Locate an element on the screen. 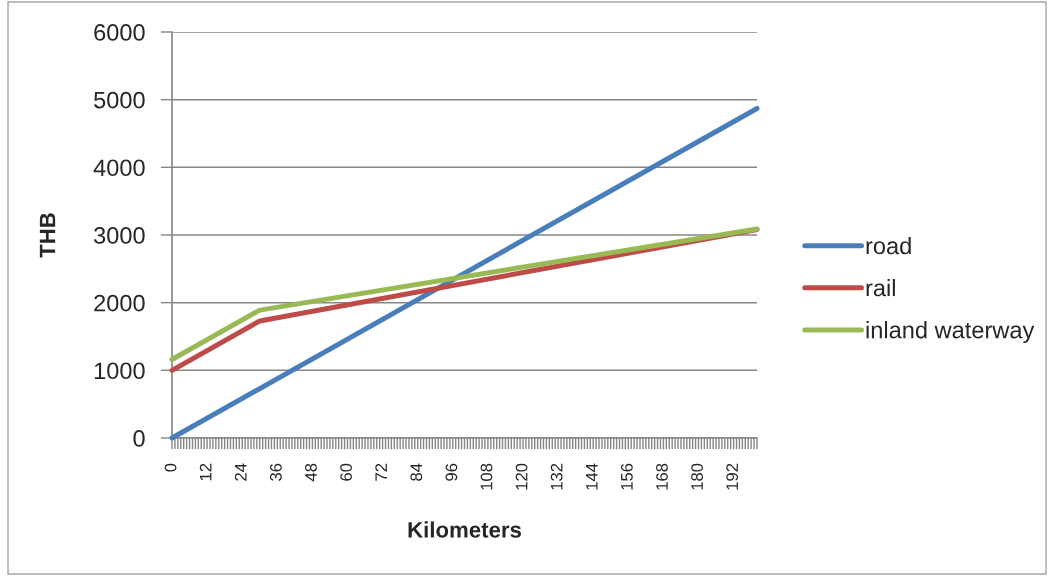 The width and height of the screenshot is (1054, 577). x-tick-label: 48 is located at coordinates (311, 472).